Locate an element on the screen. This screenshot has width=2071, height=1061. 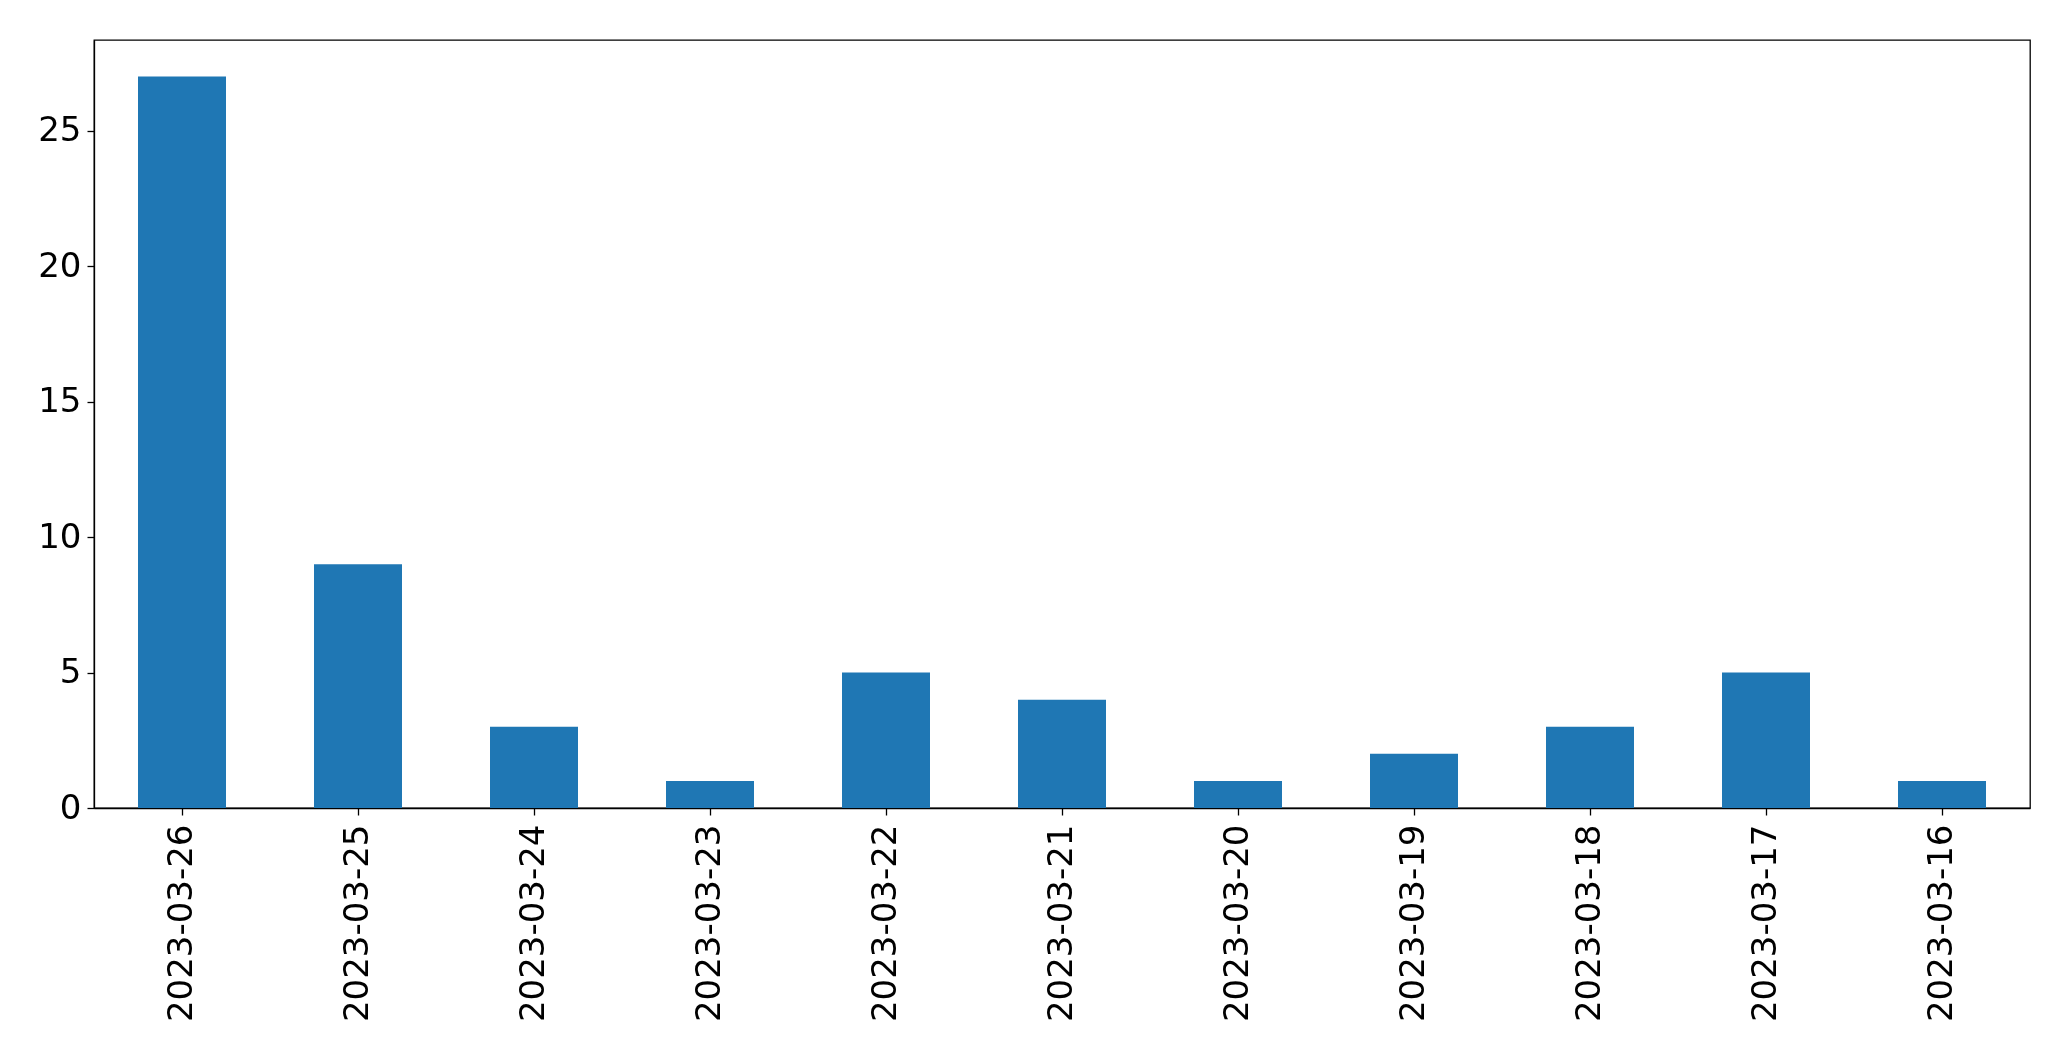
y-tick-label: 15 is located at coordinates (60, 400).